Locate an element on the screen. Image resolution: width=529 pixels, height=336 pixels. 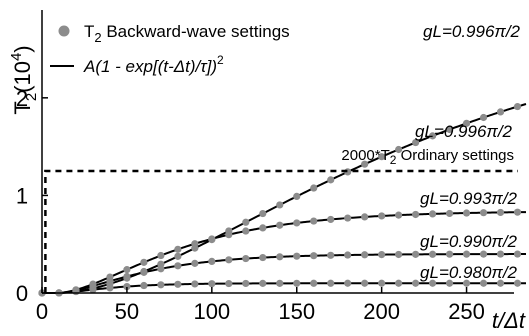
legend-entry-fit: A(1 - exp[(t-Δt)/τ])2 is located at coordinates (153, 64).